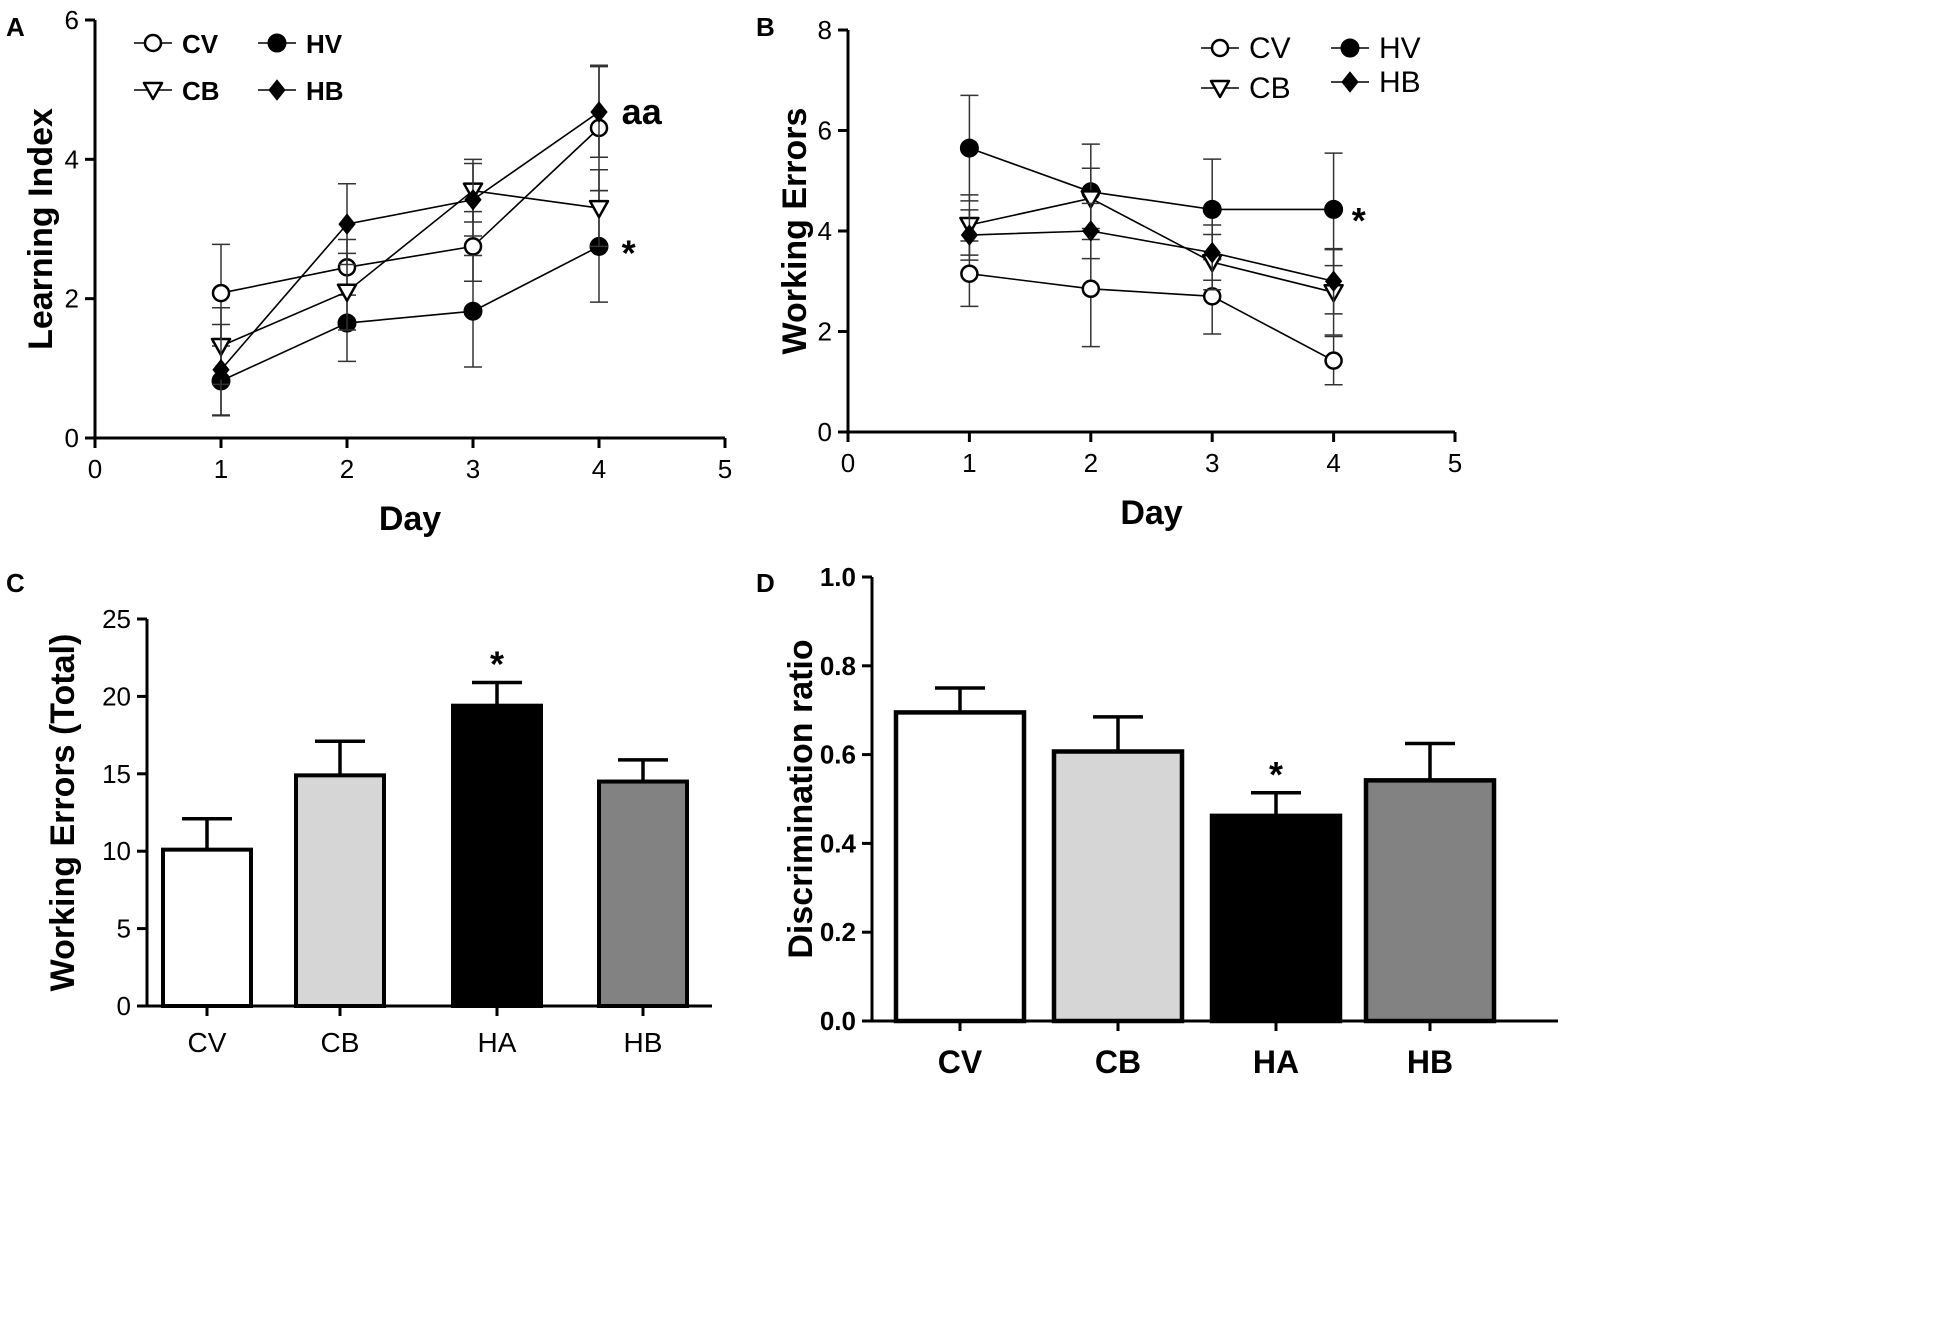  Describe the element at coordinates (838, 843) in the screenshot. I see `y-tick-label: 0.4` at that location.